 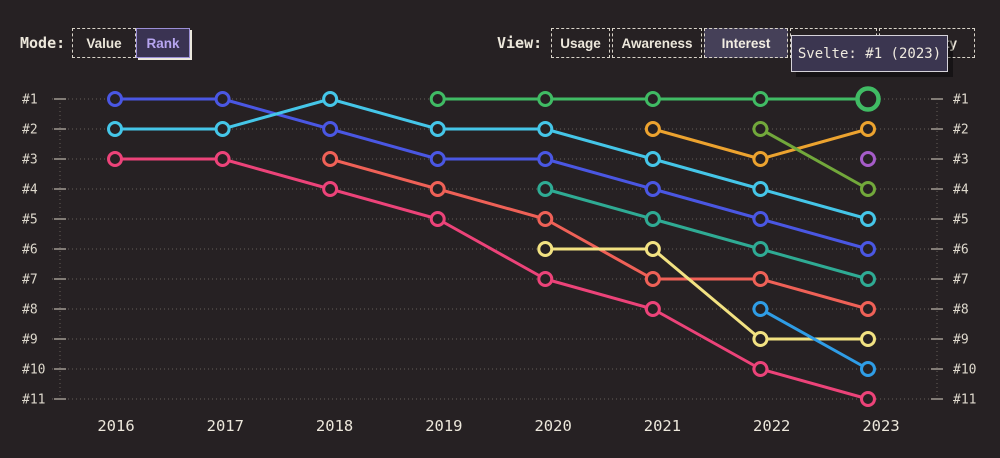 What do you see at coordinates (657, 43) in the screenshot?
I see `view-awareness-button: Awareness` at bounding box center [657, 43].